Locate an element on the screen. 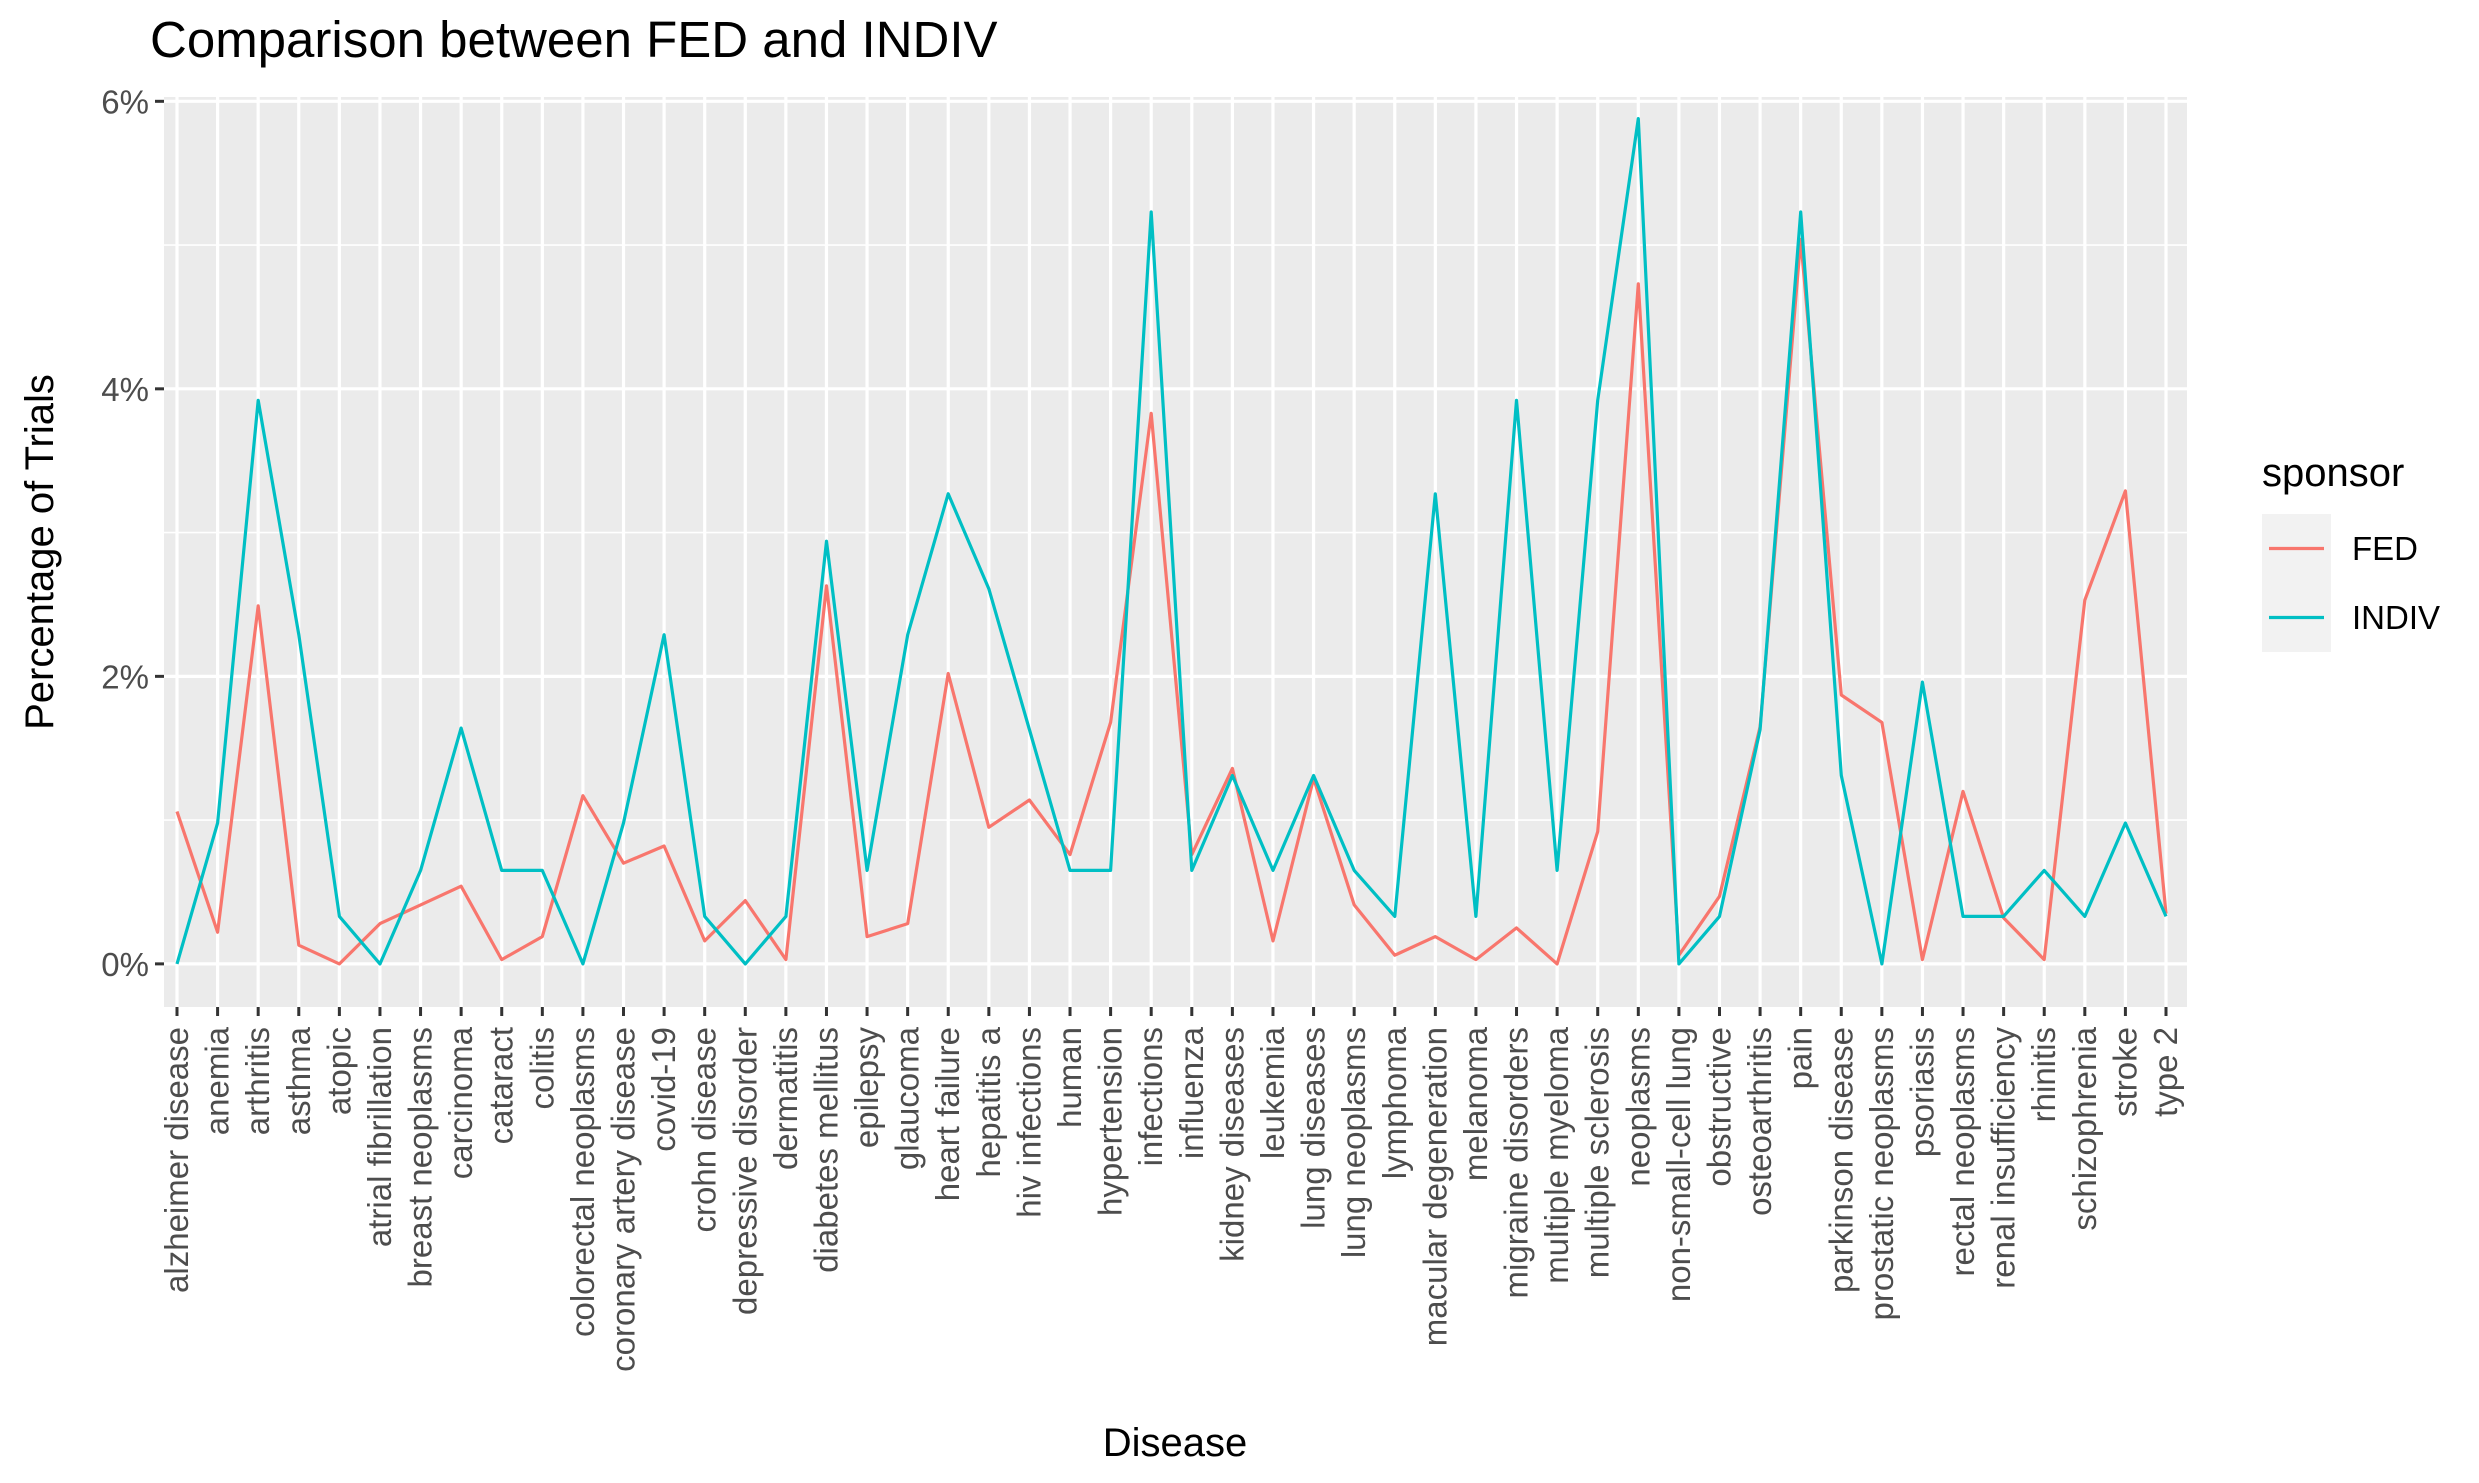  x-tick-label: macular degeneration is located at coordinates (1434, 1186).